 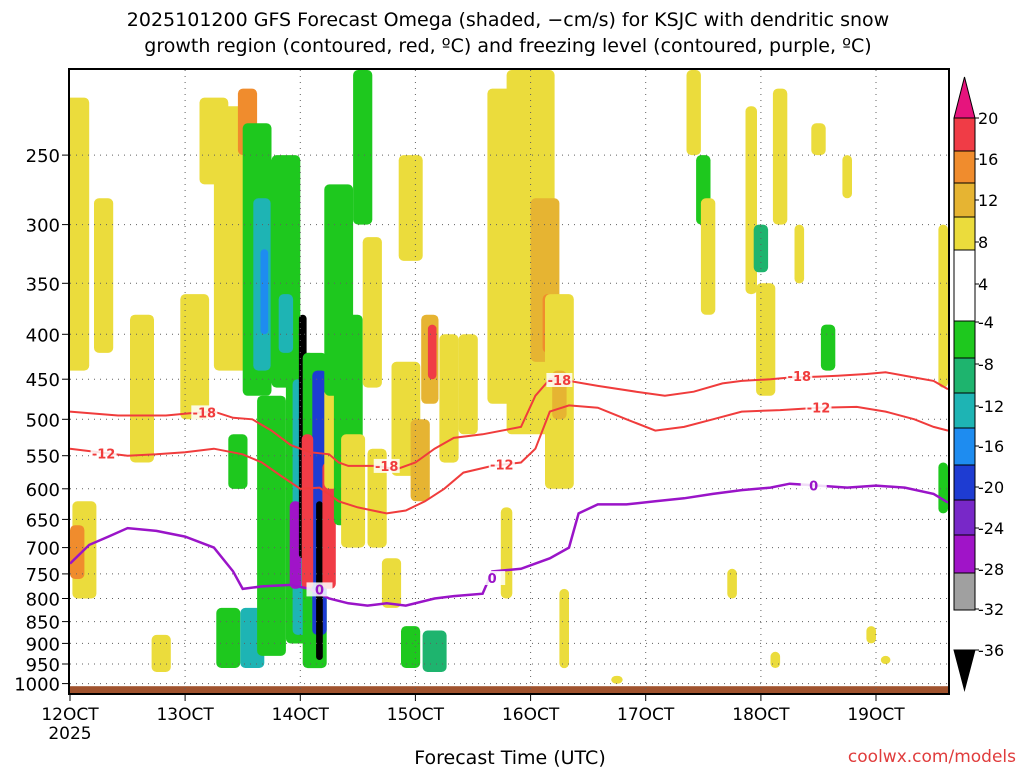 I want to click on colorbar: 20 16 12 8 4 -4 -8 -12 -16 -20 -24 -28 -32 -36, so click(x=978, y=384).